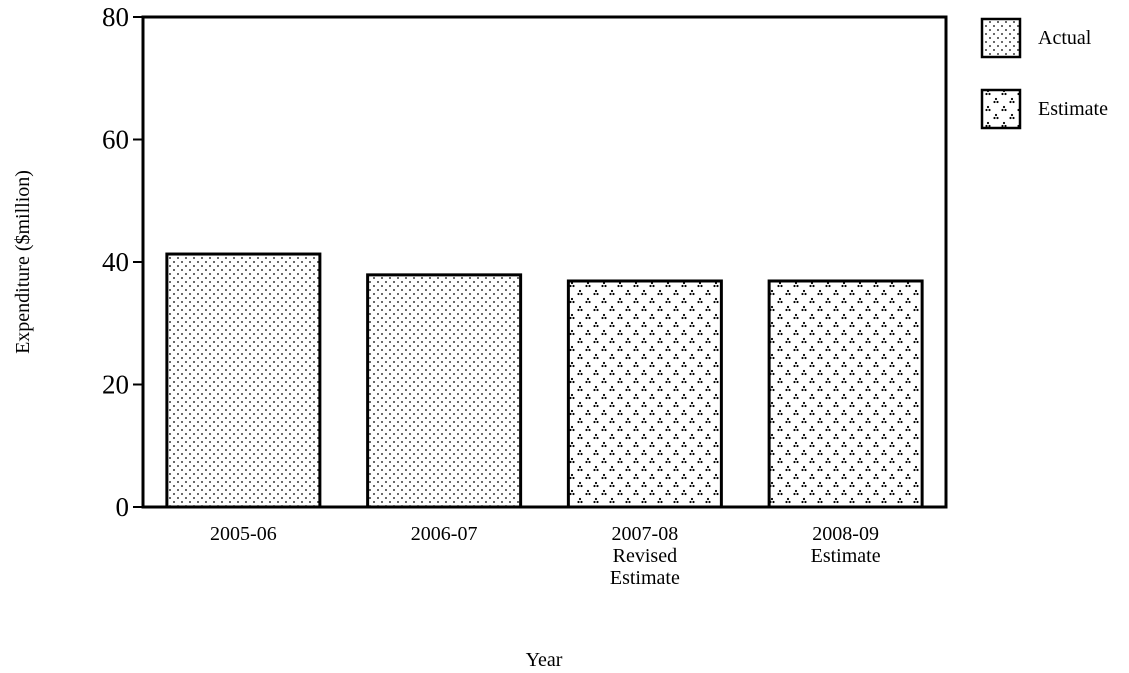  I want to click on legend-swatch-actual, so click(1001, 38).